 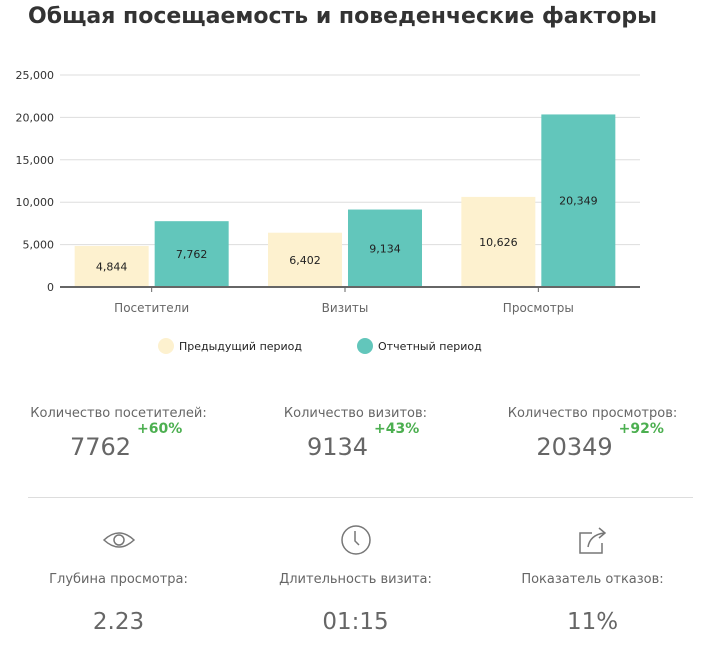 I want to click on metric-duration: Длительность визита: 01:15, so click(x=355, y=577).